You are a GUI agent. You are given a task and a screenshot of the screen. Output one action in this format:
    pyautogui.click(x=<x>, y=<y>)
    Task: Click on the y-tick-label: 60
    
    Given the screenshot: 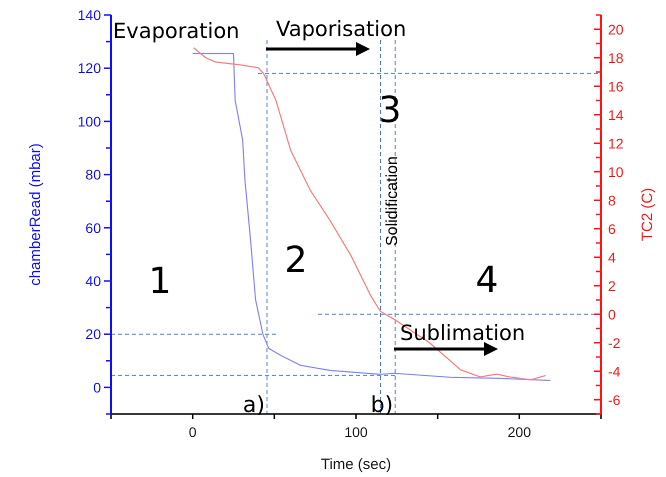 What is the action you would take?
    pyautogui.click(x=93, y=228)
    